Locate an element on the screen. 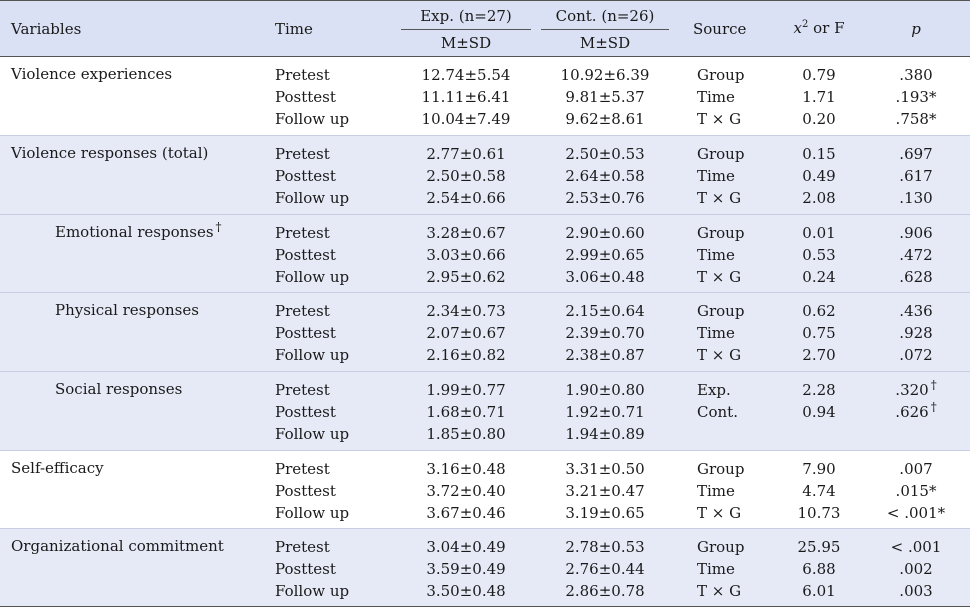  header-cont-msd: M±SD is located at coordinates (605, 43).